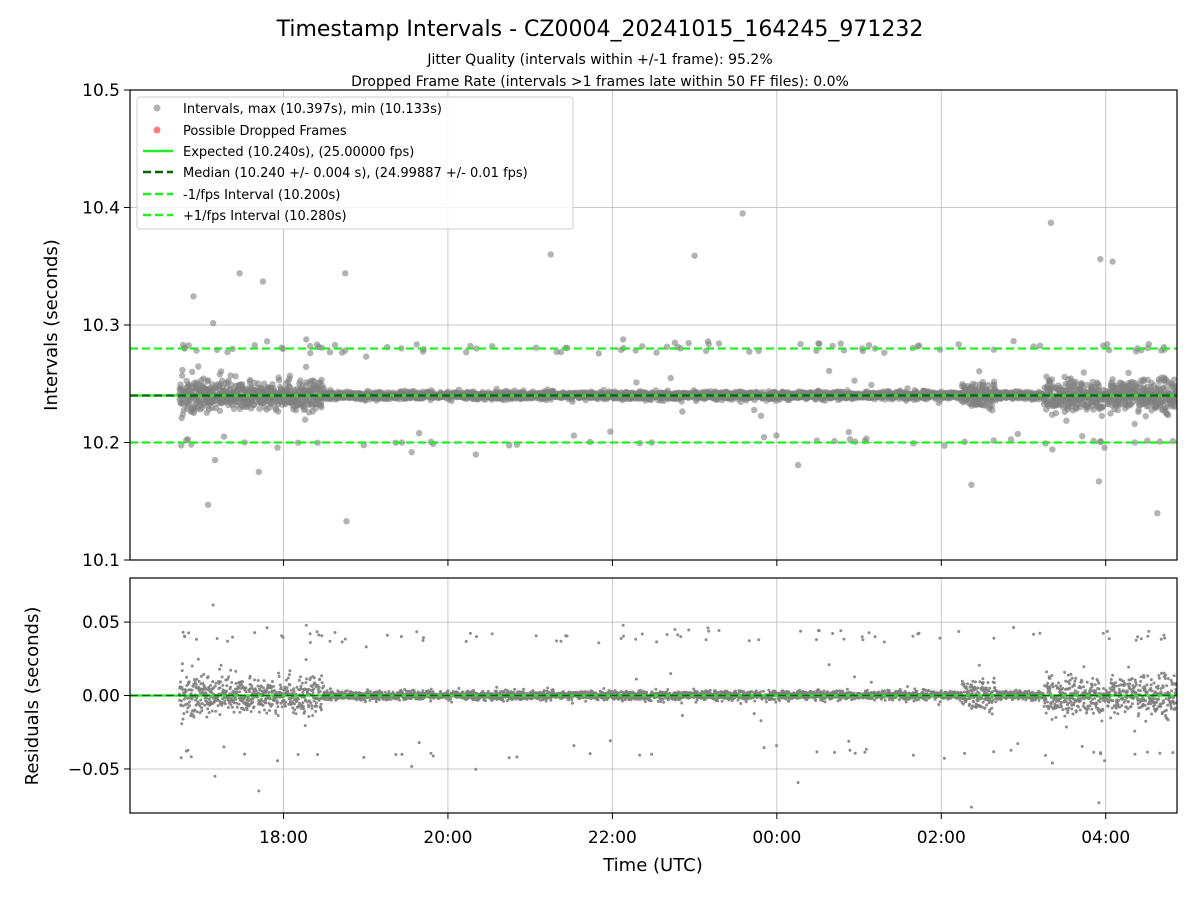  What do you see at coordinates (250, 131) in the screenshot?
I see `legend-item-dropped: Possible Dropped Frames` at bounding box center [250, 131].